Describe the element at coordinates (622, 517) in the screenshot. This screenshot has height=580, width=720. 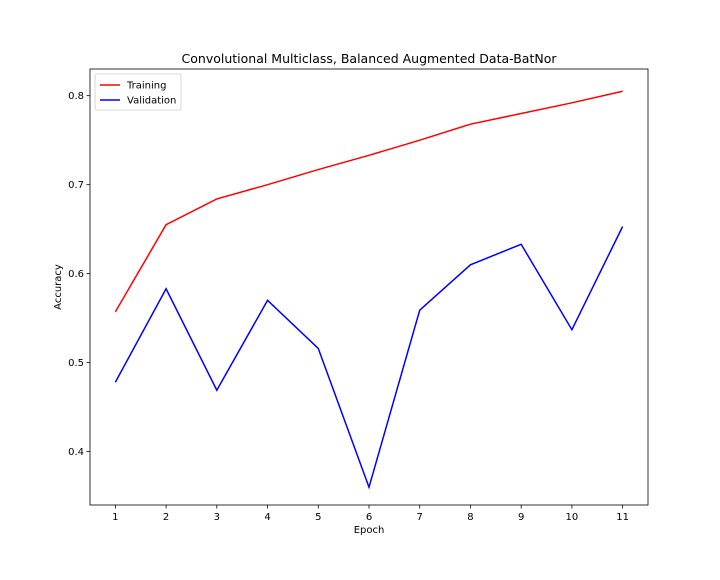
I see `x-tick-label-11: 11` at that location.